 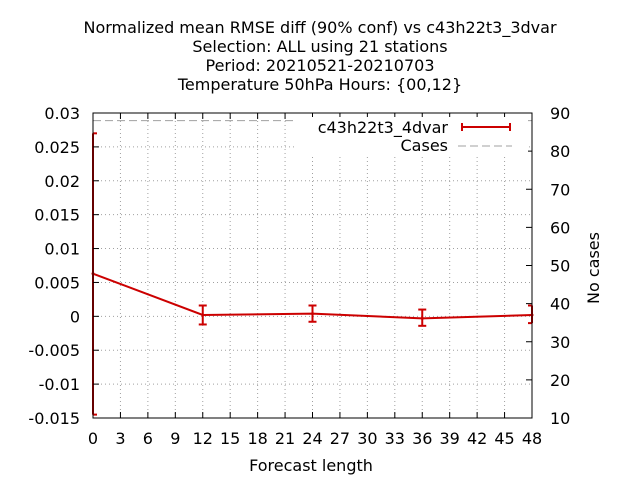 What do you see at coordinates (593, 268) in the screenshot?
I see `y2-axis-label: No cases` at bounding box center [593, 268].